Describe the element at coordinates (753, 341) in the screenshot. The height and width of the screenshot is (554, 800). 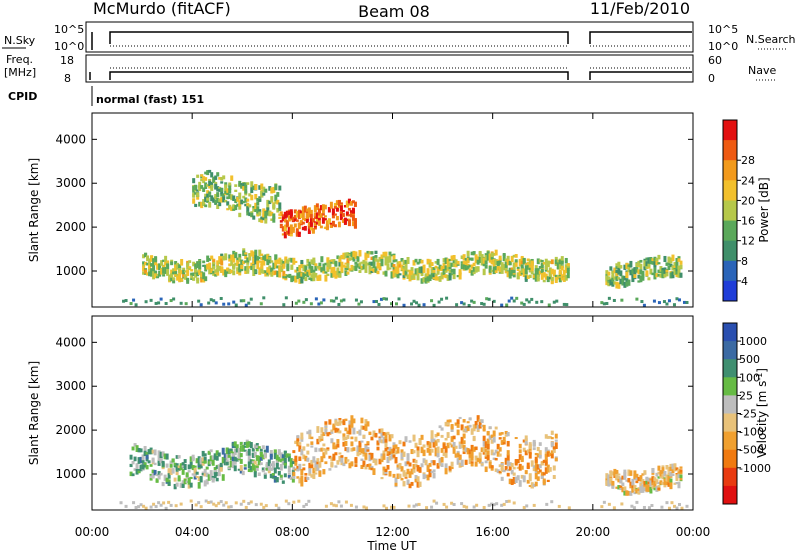
I see `velocity-colorbar-label-0: 1000` at that location.